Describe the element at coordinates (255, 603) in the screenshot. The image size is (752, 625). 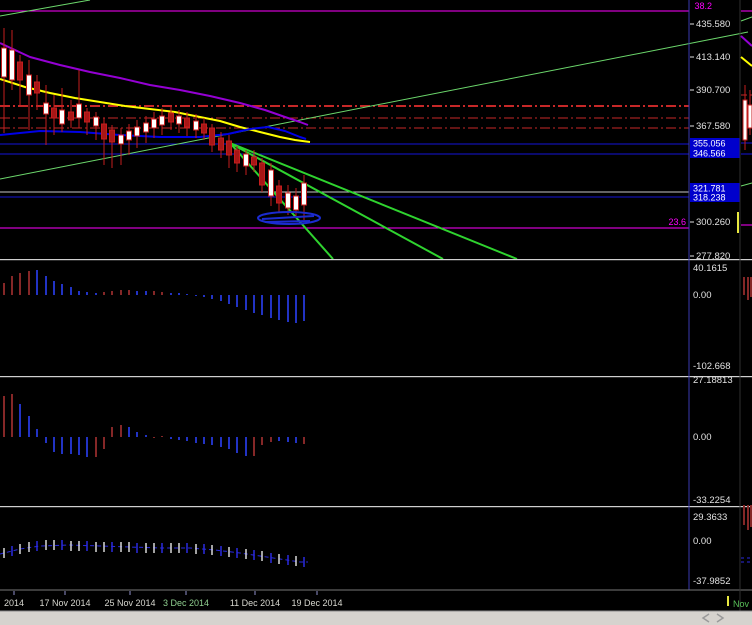
I see `label: 11 Dec 2014` at that location.